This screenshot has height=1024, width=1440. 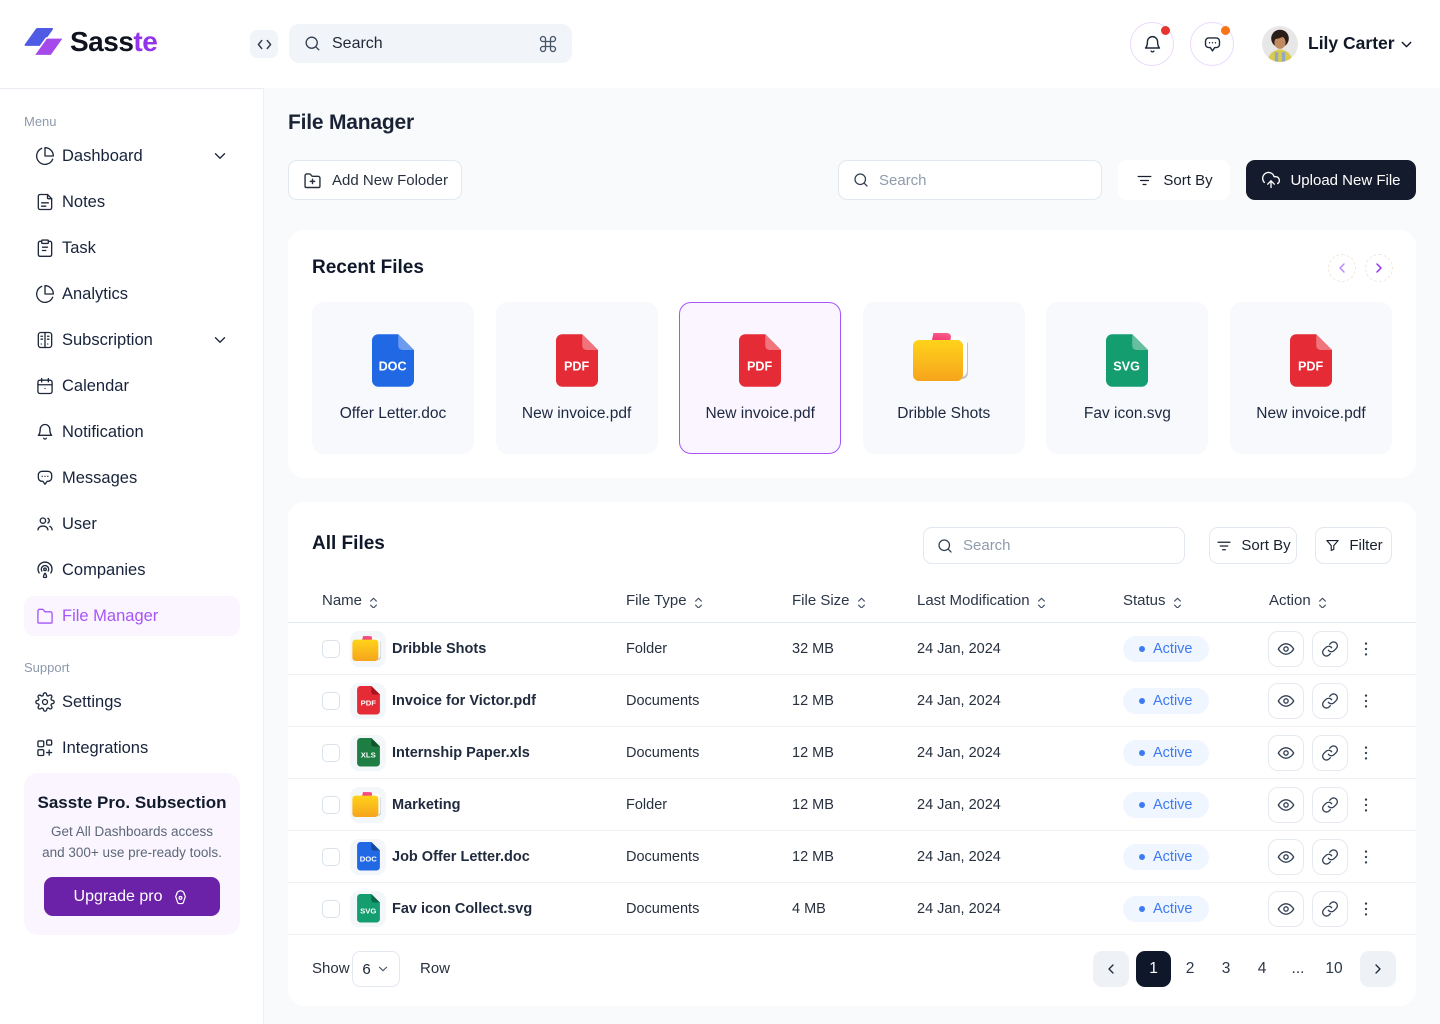 What do you see at coordinates (367, 755) in the screenshot?
I see `svg-text: XLS` at bounding box center [367, 755].